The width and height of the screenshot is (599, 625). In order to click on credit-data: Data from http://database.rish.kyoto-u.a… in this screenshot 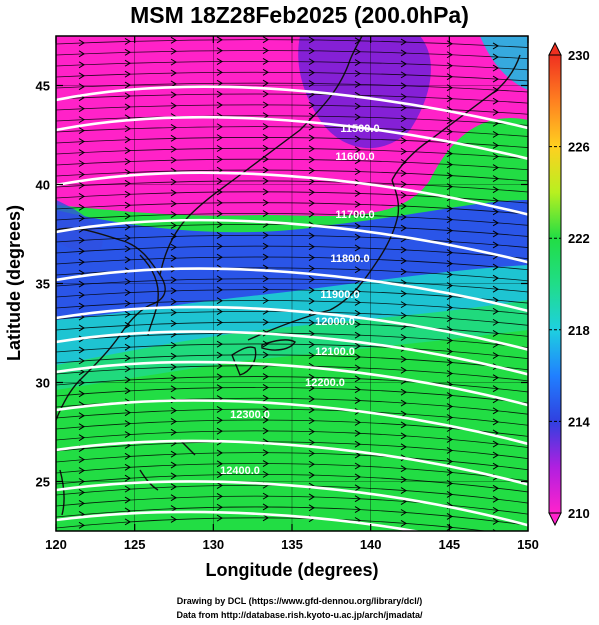, I will do `click(299, 615)`.